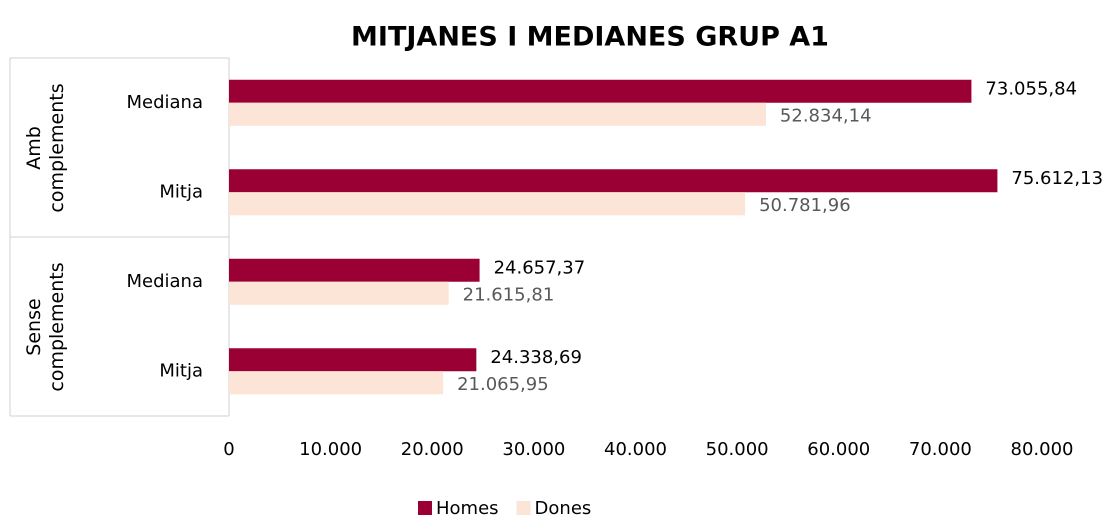 The height and width of the screenshot is (520, 1116). I want to click on value-label: 50.781,96, so click(805, 205).